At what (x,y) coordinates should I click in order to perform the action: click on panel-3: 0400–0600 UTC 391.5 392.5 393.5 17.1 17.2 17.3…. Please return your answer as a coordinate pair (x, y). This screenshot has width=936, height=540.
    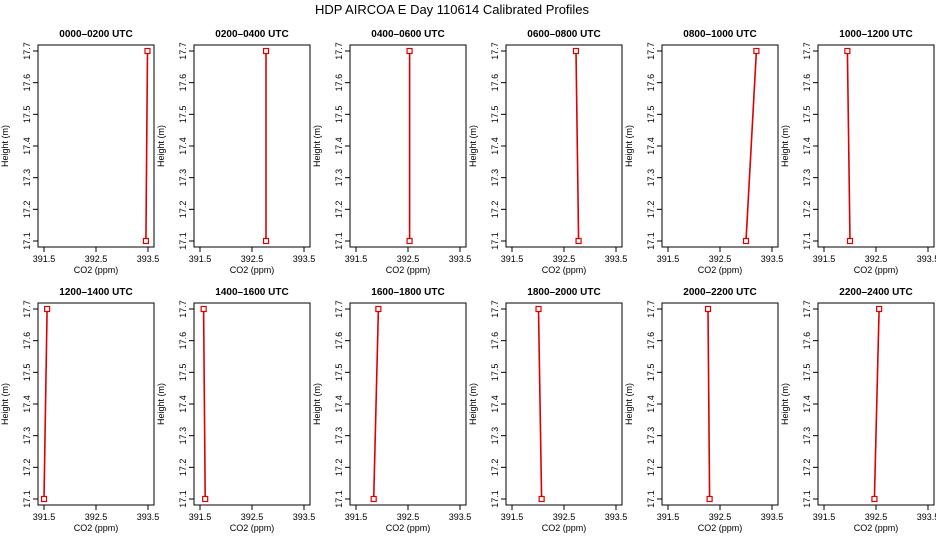
    Looking at the image, I should click on (391, 152).